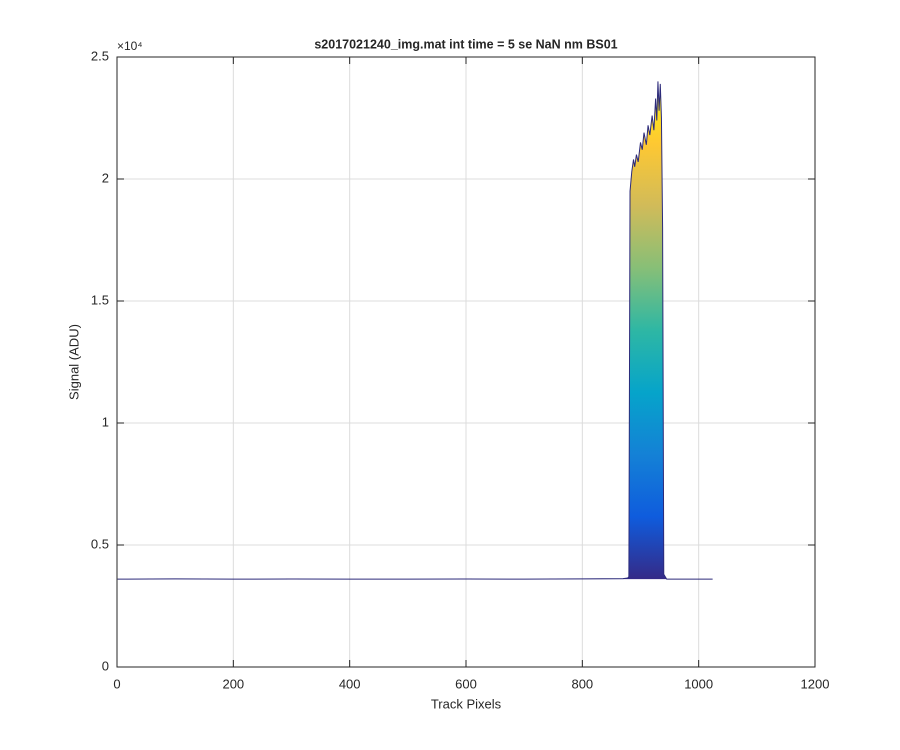  What do you see at coordinates (350, 683) in the screenshot?
I see `x-tick-label: 400` at bounding box center [350, 683].